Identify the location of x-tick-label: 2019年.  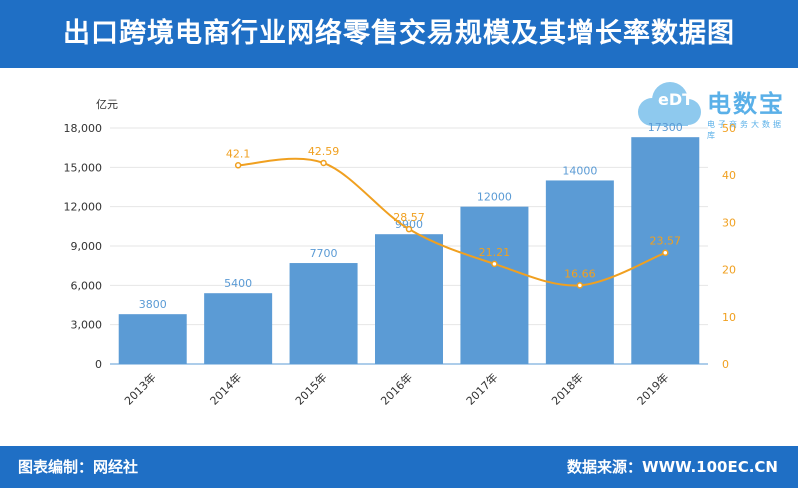
(652, 388).